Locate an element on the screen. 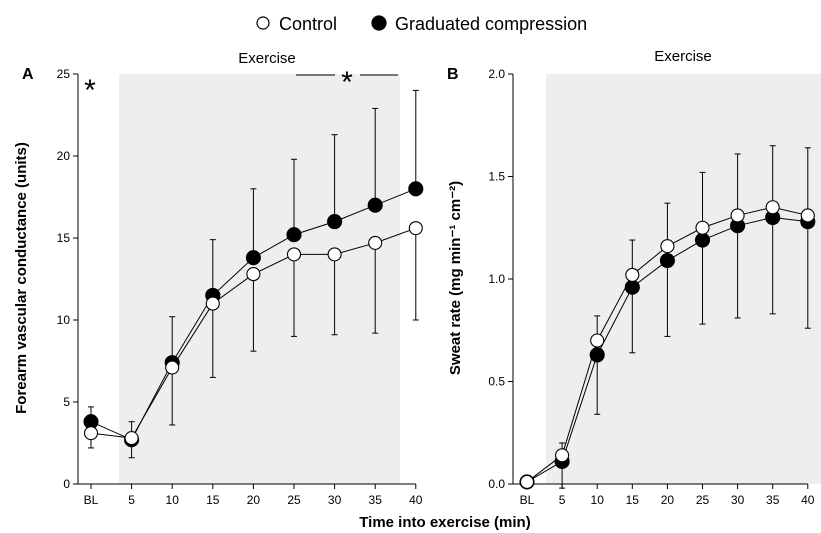  panel-b-x-tick-label: 5 is located at coordinates (562, 500).